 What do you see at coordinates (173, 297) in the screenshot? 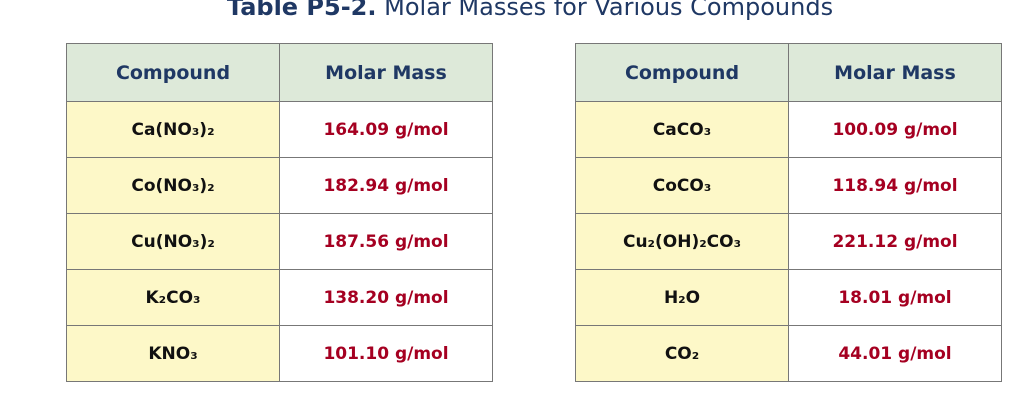
I see `compound-cell: K₂CO₃` at bounding box center [173, 297].